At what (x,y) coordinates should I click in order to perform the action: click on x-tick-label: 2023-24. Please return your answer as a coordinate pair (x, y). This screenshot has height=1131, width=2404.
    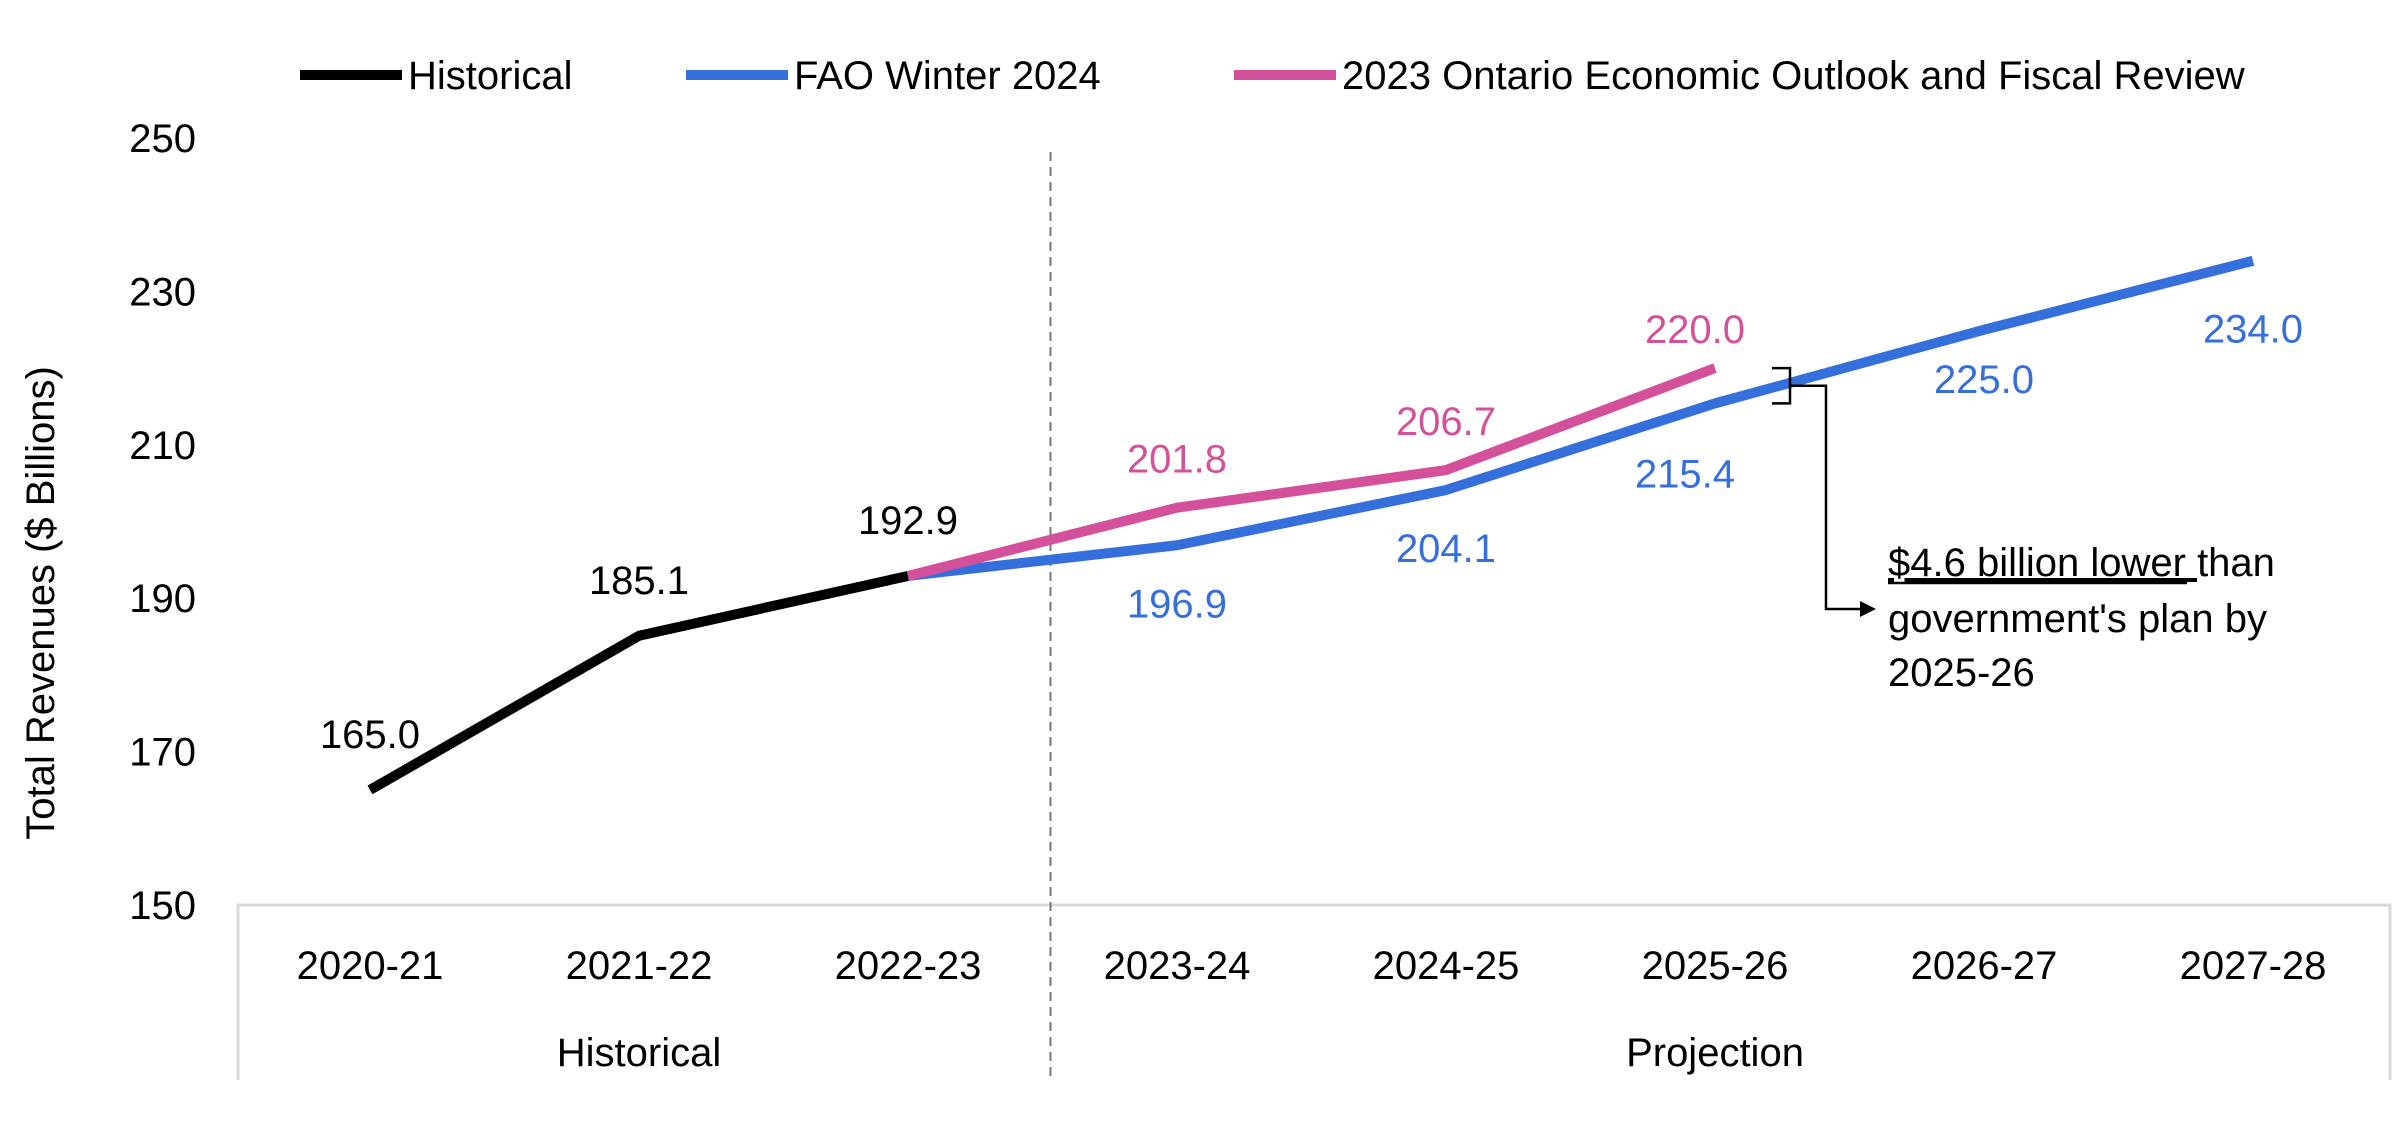
    Looking at the image, I should click on (1177, 966).